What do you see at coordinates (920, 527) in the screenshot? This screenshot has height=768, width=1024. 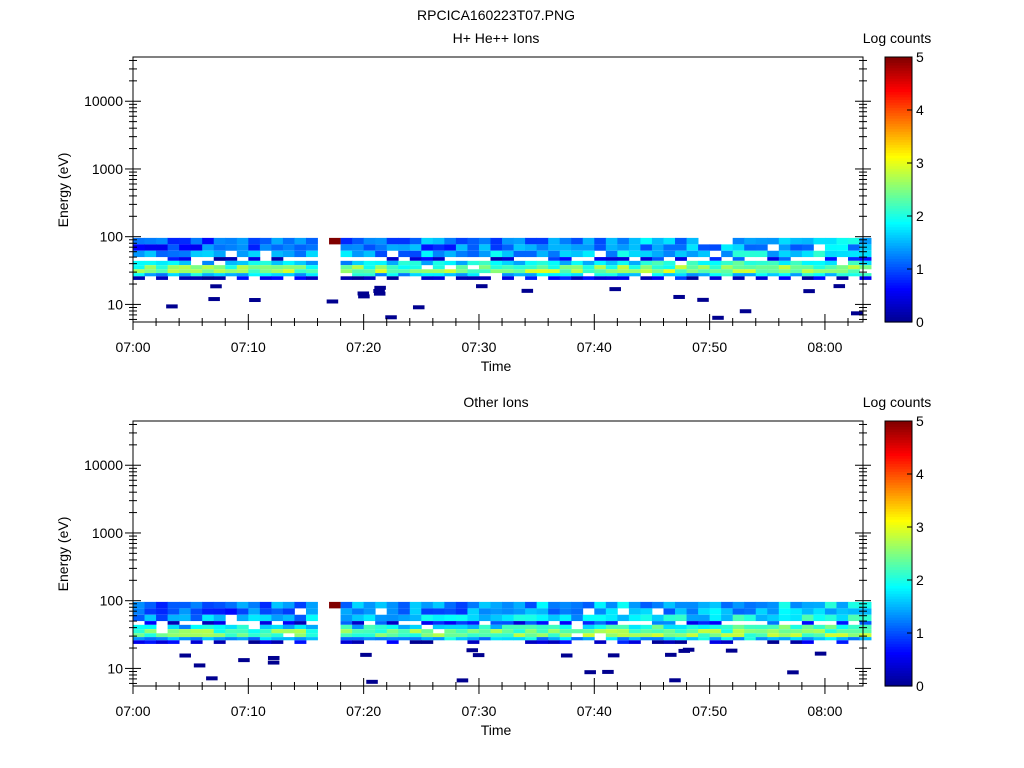 I see `colorbar-tick-label: 3` at bounding box center [920, 527].